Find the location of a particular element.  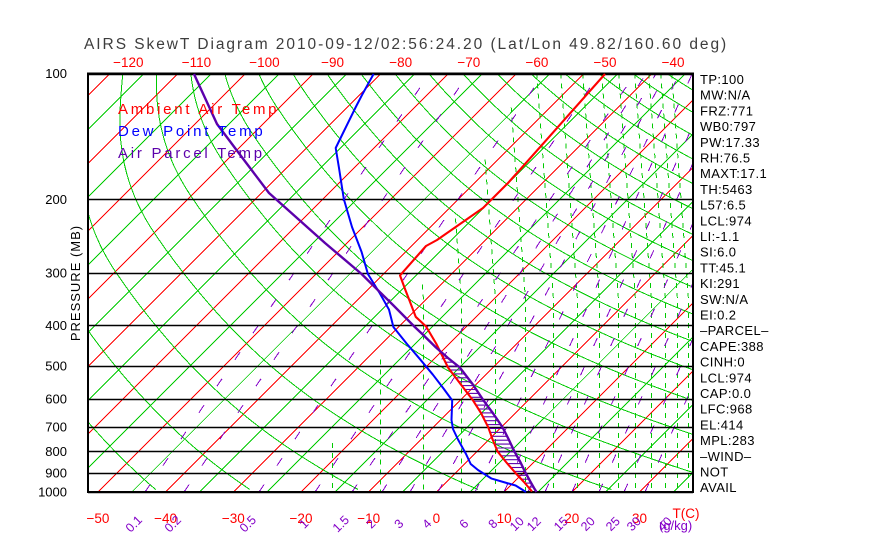

svg-text: CAPE:388 is located at coordinates (732, 346).